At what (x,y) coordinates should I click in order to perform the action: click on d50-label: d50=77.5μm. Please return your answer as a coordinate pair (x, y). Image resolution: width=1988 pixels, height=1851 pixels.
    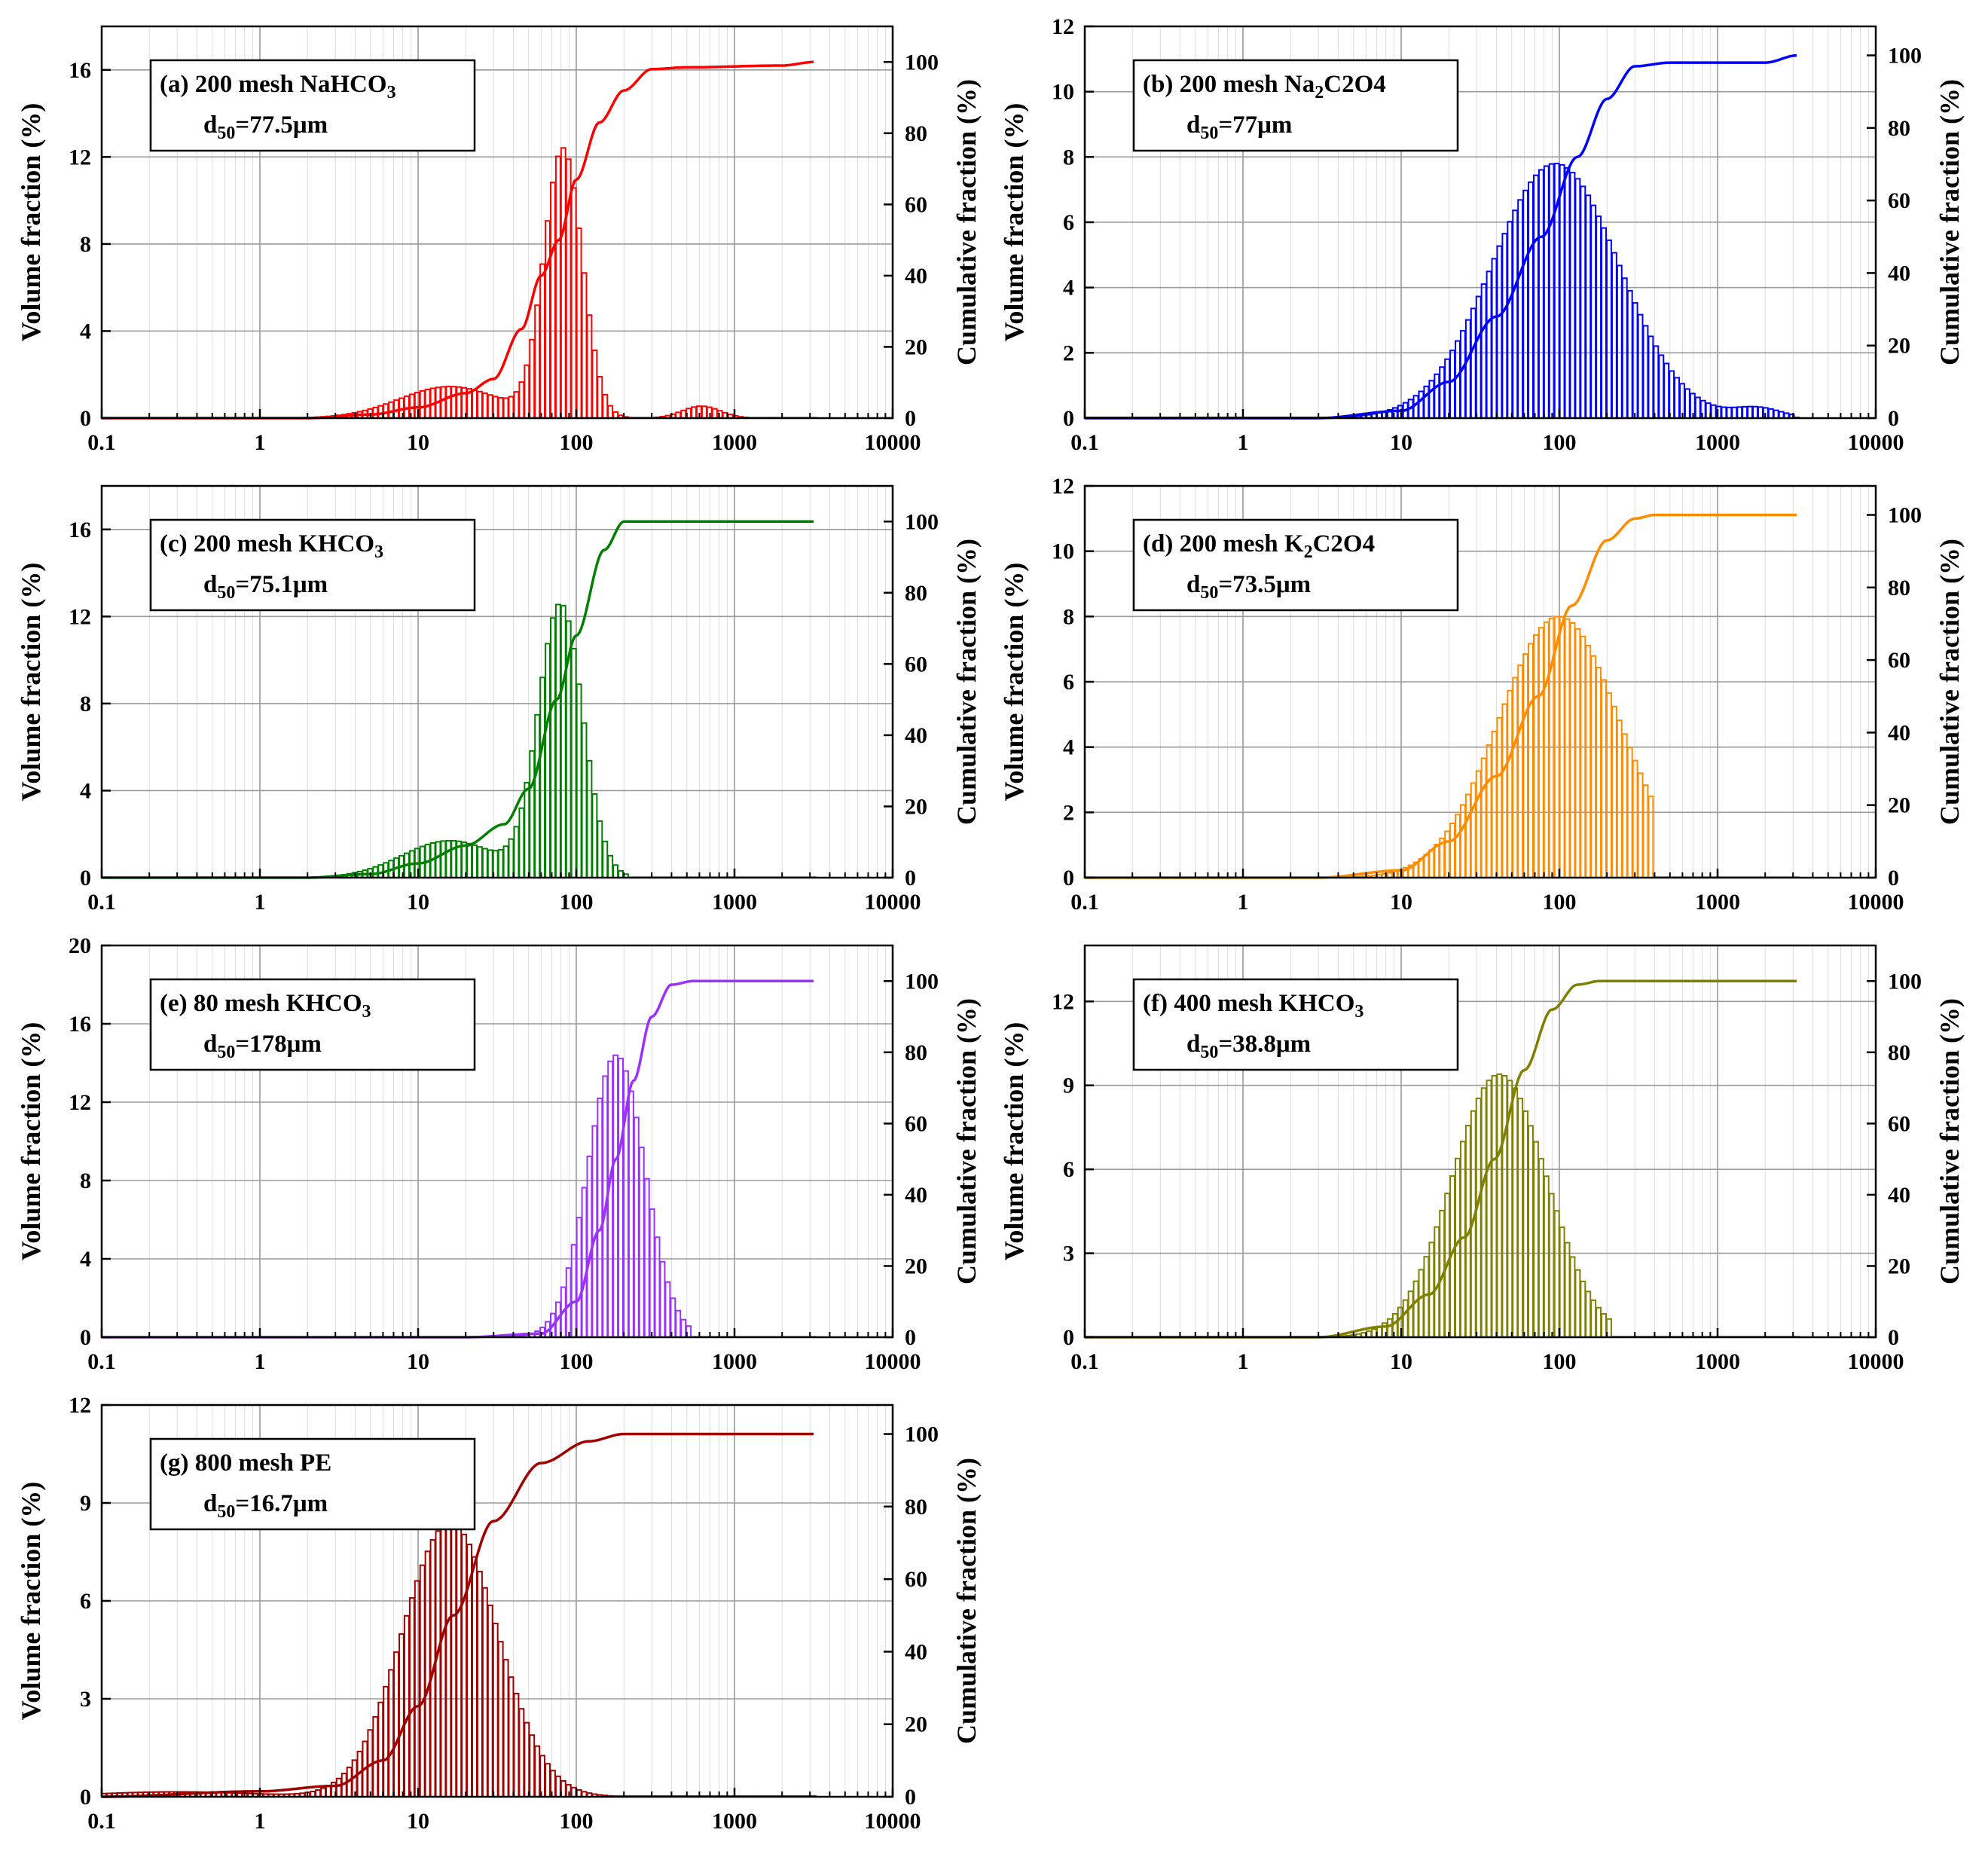
    Looking at the image, I should click on (265, 127).